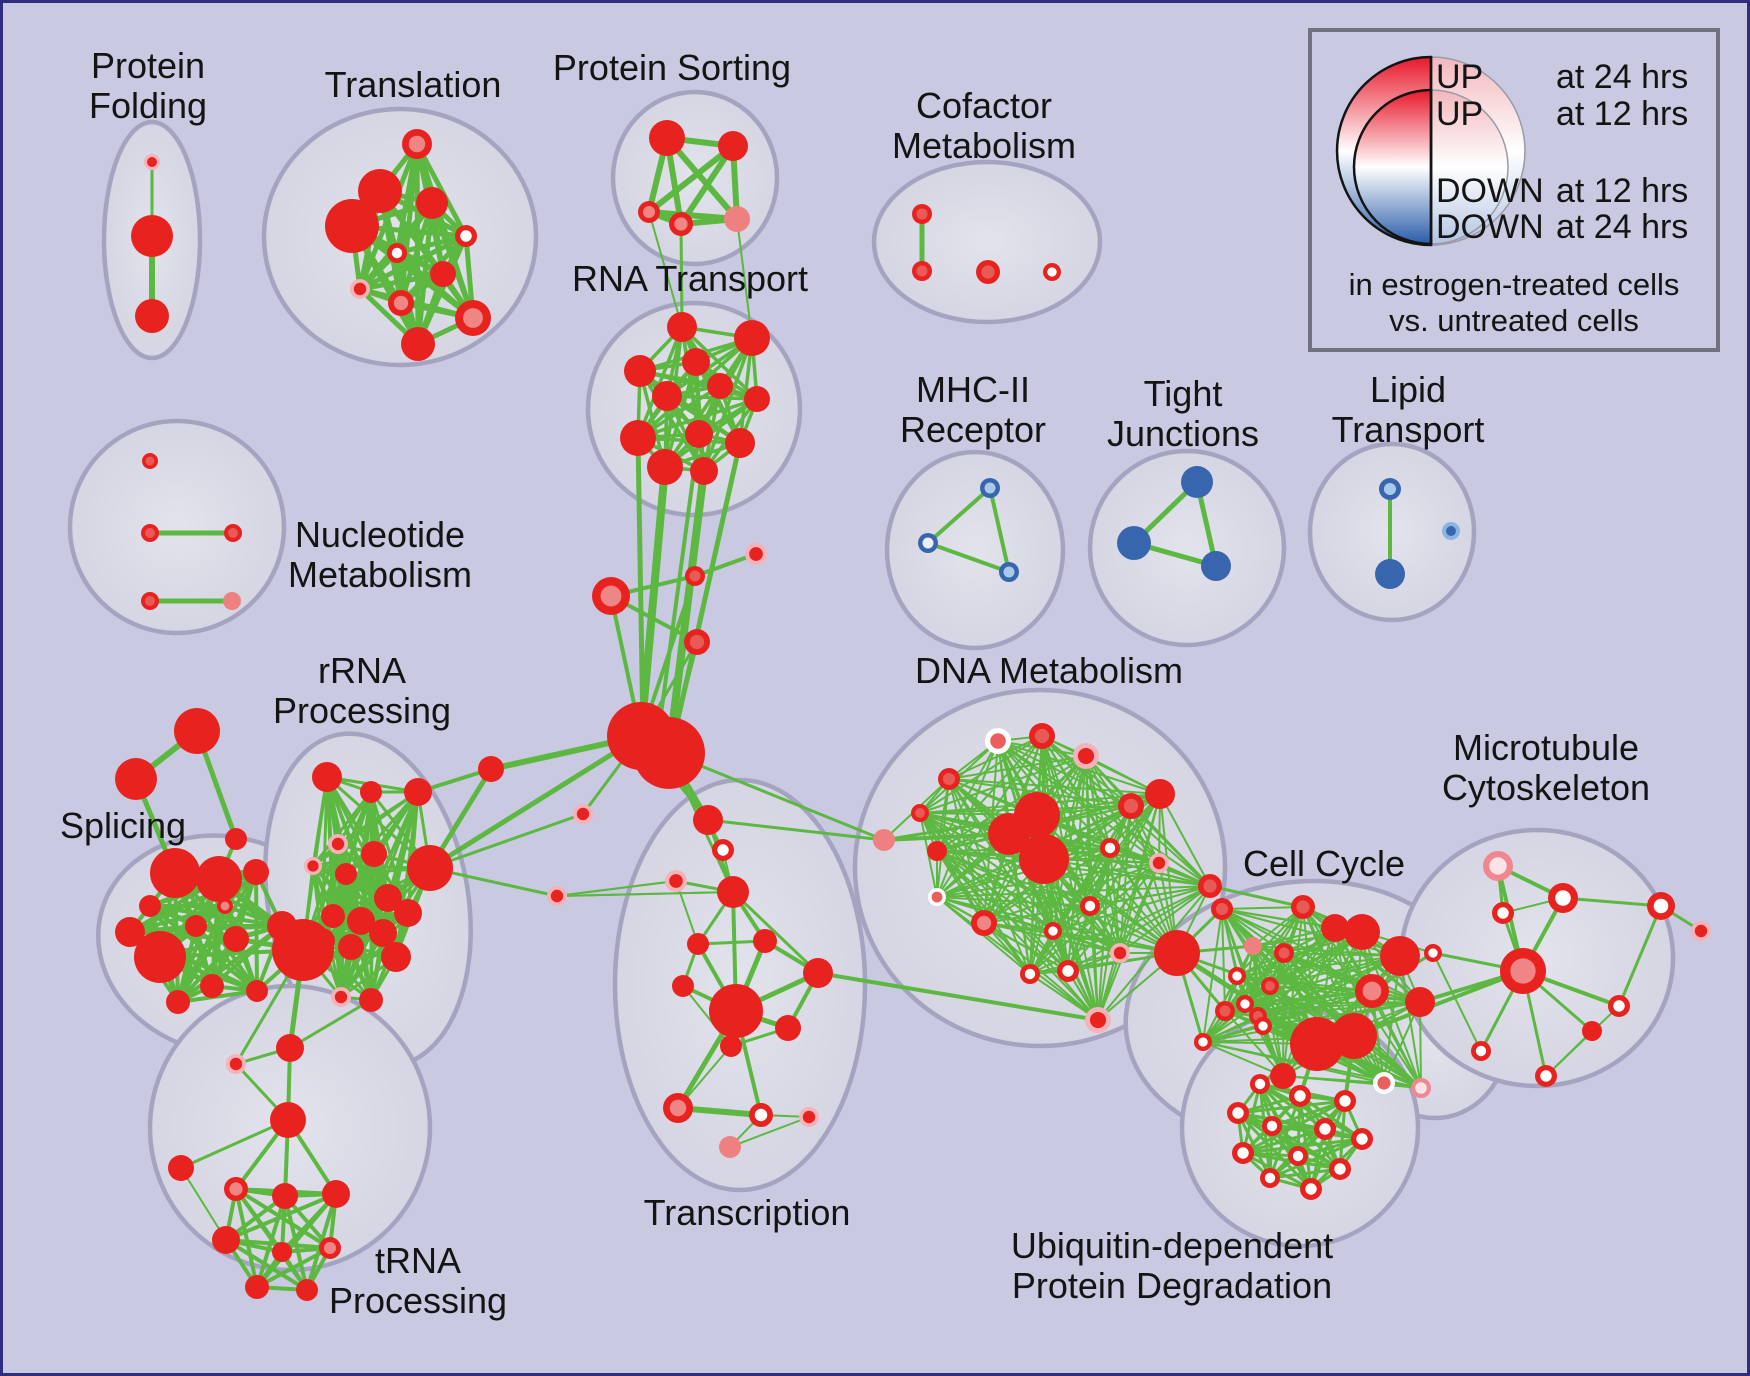 Image resolution: width=1750 pixels, height=1376 pixels. I want to click on nodes-ubiquitin-degradation, so click(1300, 1137).